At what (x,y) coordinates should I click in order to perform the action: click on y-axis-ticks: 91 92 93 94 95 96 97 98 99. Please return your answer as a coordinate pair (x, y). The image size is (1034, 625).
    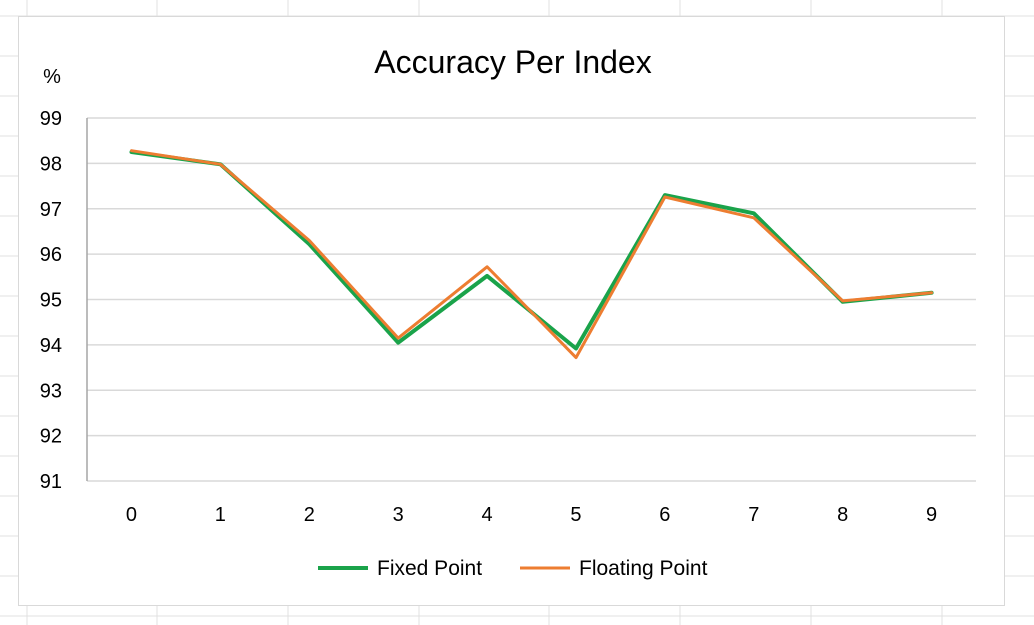
    Looking at the image, I should click on (51, 300).